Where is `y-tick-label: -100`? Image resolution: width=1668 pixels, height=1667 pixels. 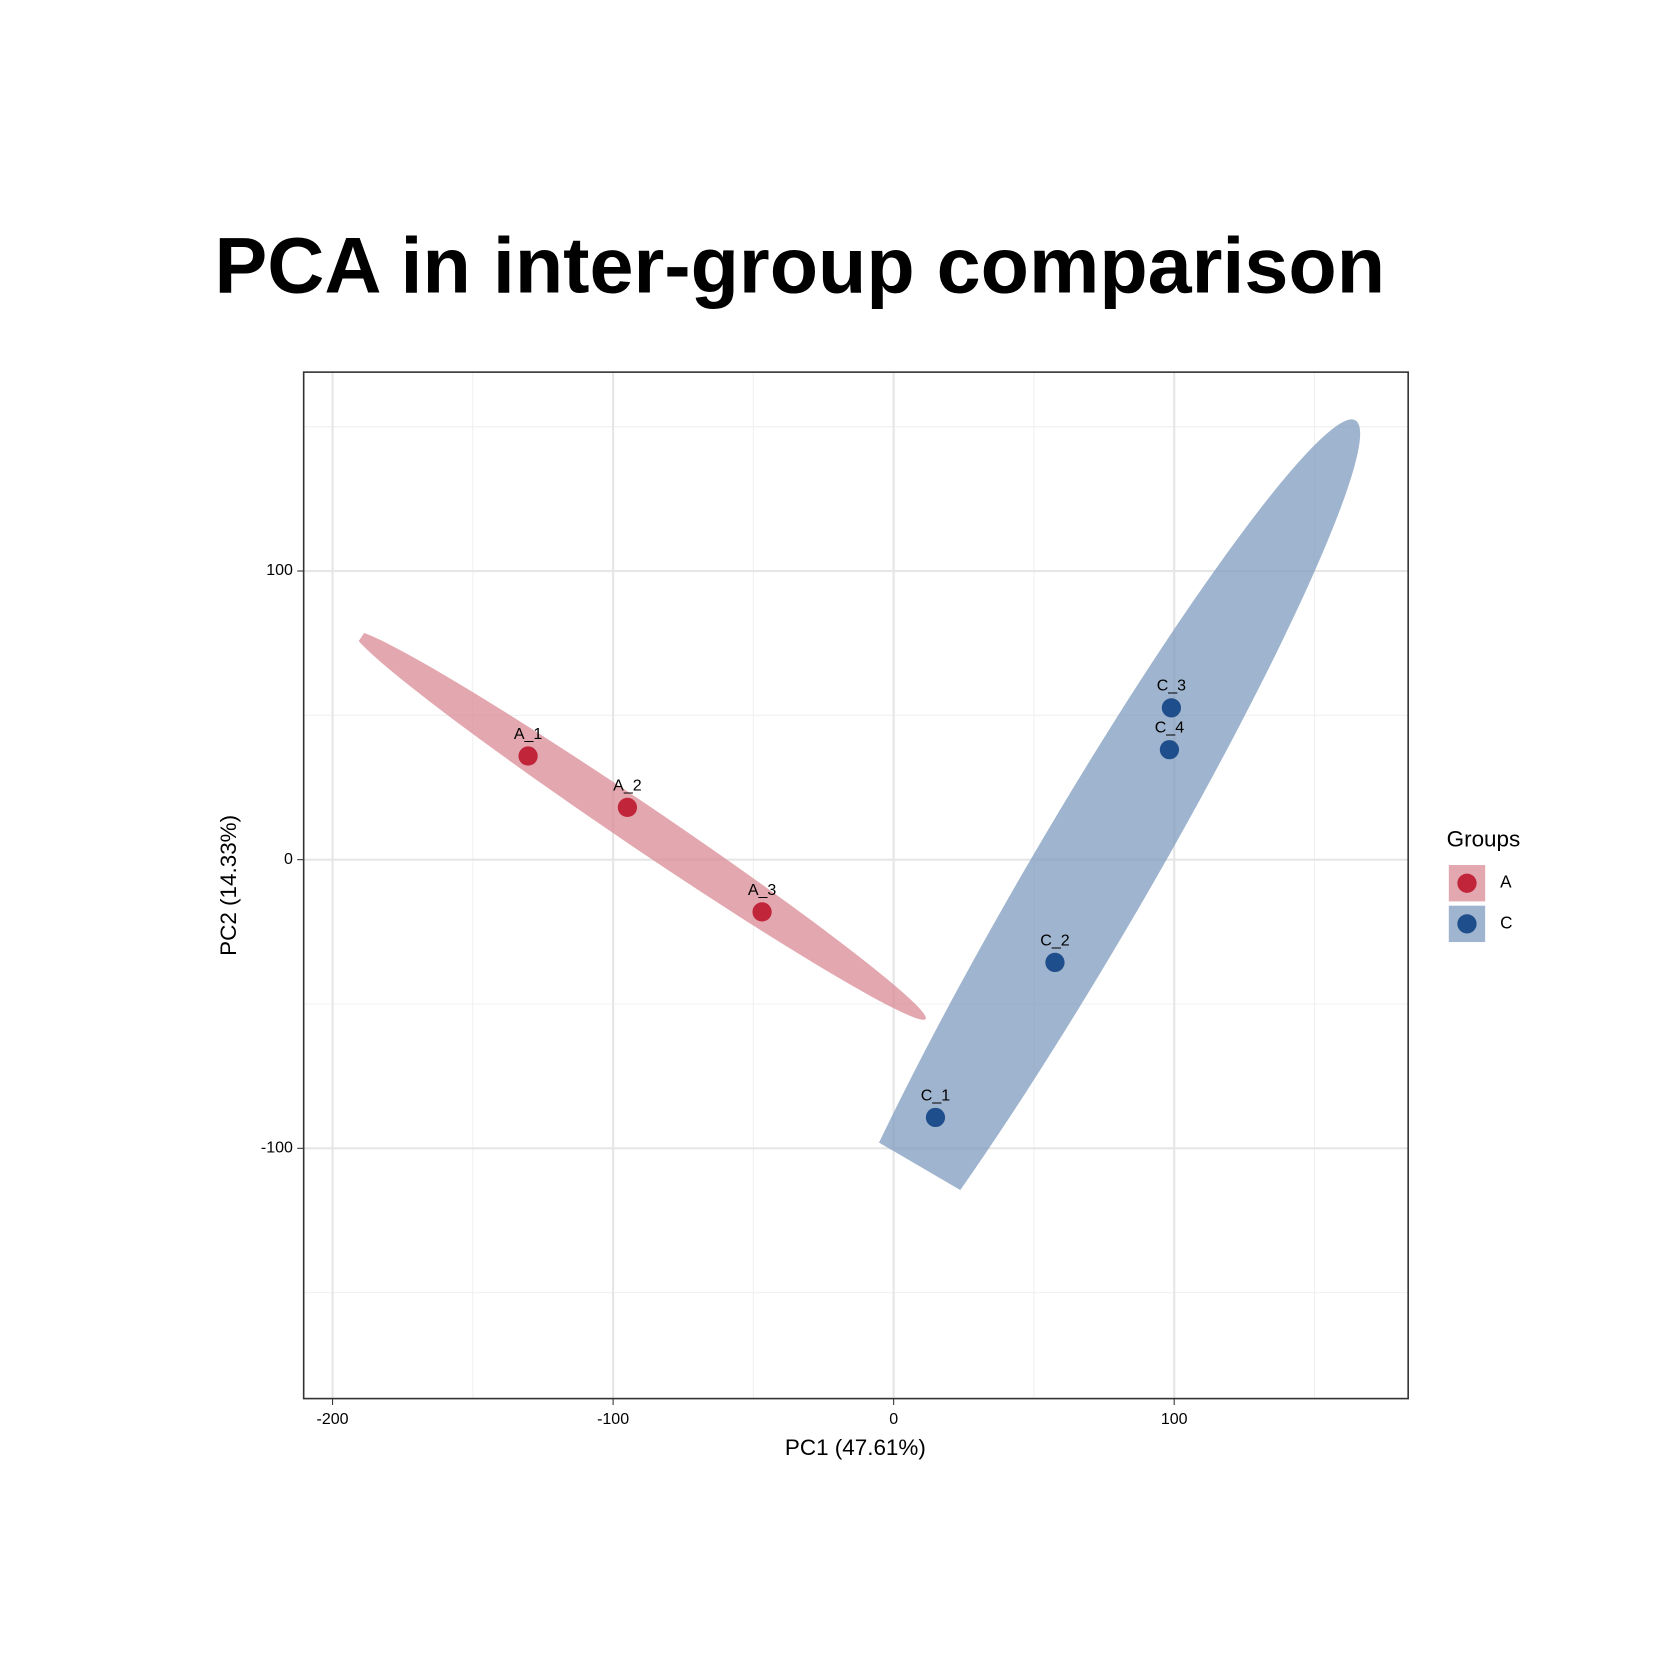 y-tick-label: -100 is located at coordinates (277, 1148).